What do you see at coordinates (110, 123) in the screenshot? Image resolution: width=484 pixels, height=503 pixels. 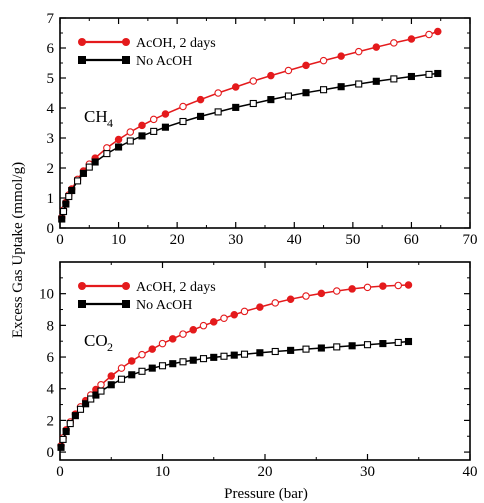 I see `gas-label-subscript: 4` at bounding box center [110, 123].